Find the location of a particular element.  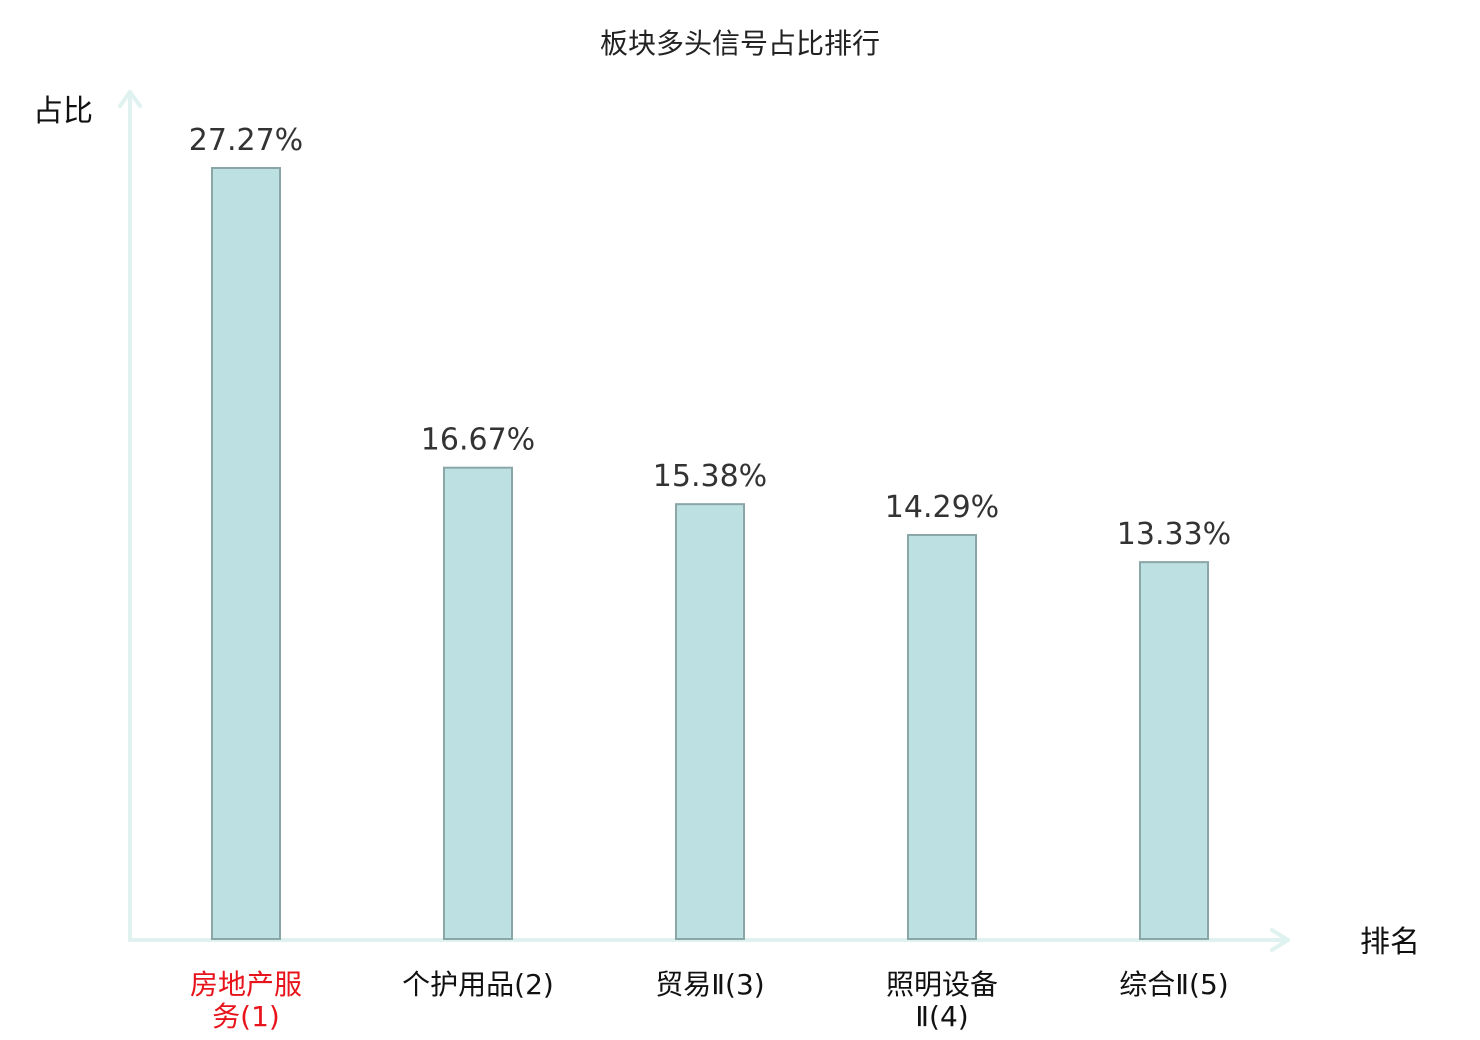

category-label-line: 个护用品(2) is located at coordinates (478, 984).